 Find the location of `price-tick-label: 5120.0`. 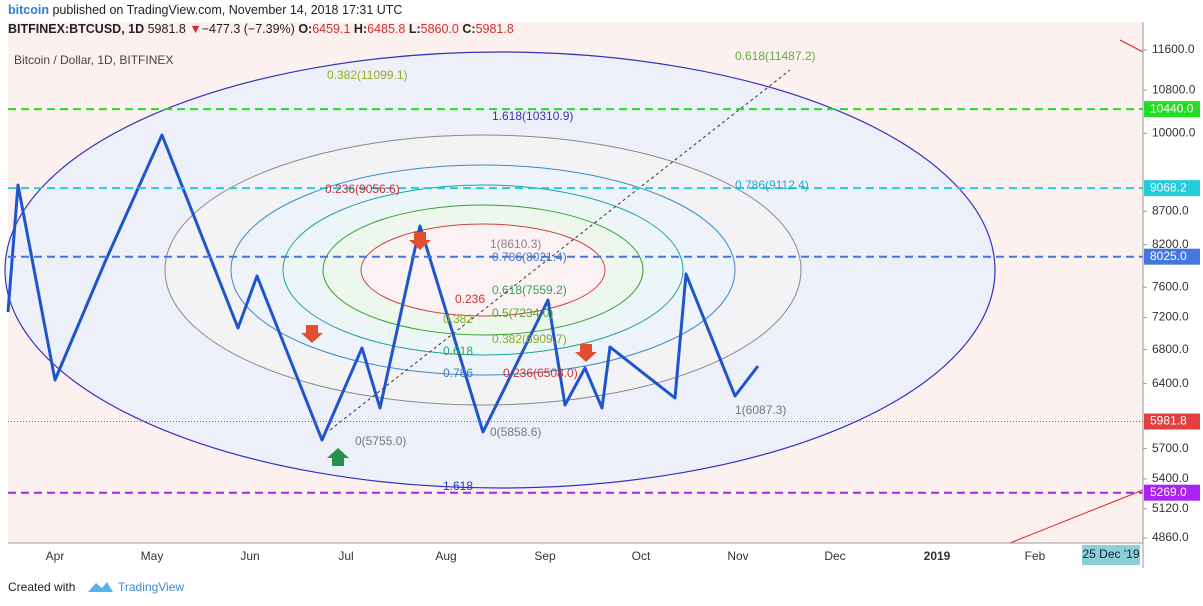

price-tick-label: 5120.0 is located at coordinates (1170, 508).